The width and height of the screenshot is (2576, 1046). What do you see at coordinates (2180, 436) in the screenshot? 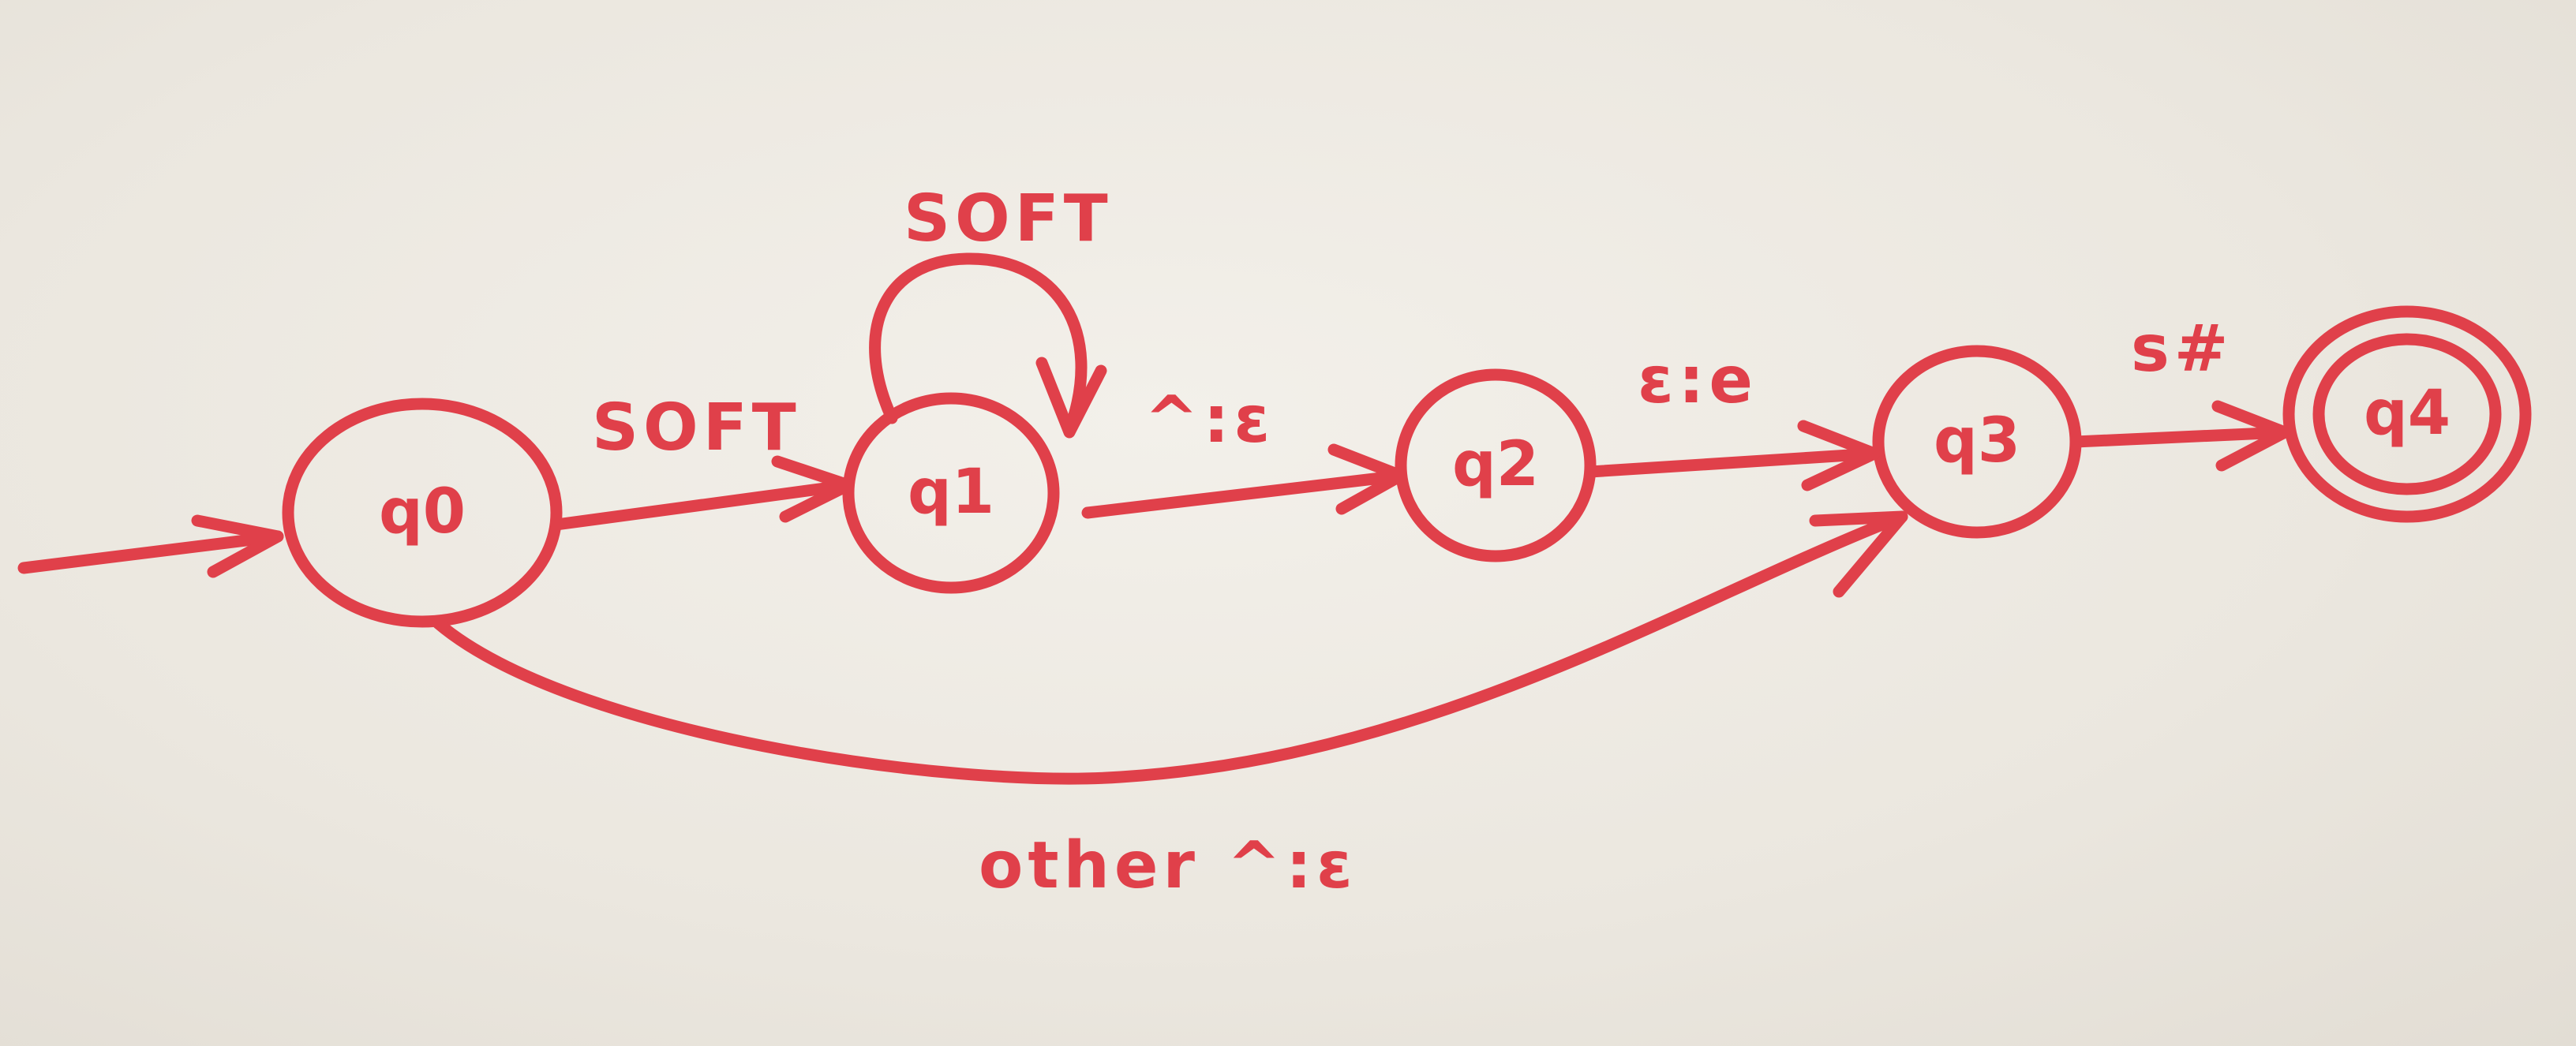
I see `transition-q3-q4` at bounding box center [2180, 436].